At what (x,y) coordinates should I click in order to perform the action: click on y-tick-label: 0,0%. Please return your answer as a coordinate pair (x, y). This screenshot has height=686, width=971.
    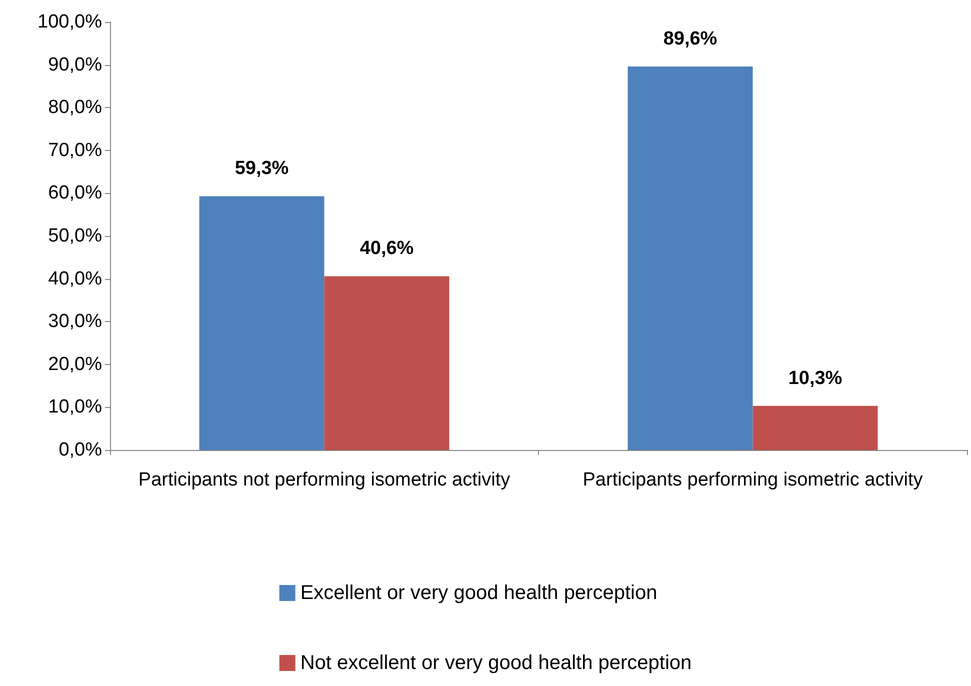
    Looking at the image, I should click on (80, 450).